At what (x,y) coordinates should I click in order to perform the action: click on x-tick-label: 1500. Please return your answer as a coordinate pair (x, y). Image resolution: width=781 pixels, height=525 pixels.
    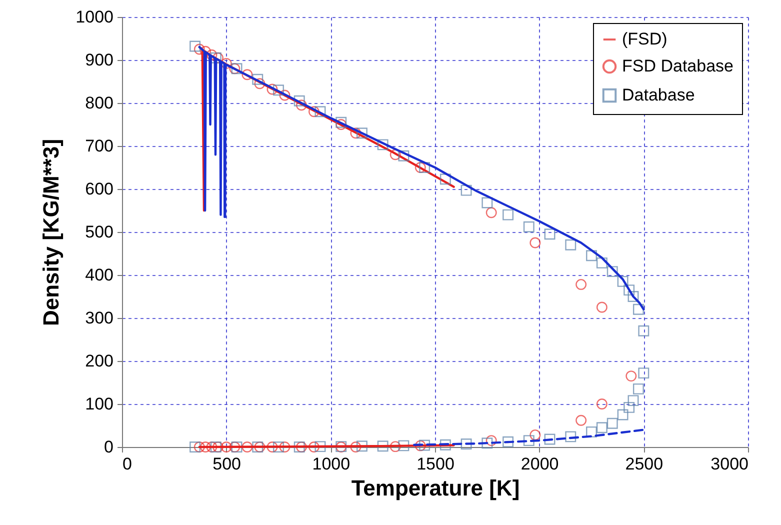
    Looking at the image, I should click on (435, 464).